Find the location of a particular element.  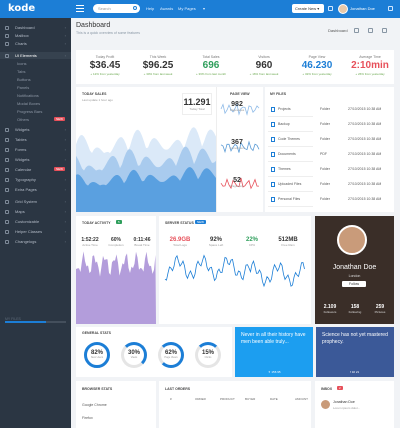

last-orders-card is located at coordinates (235, 404).